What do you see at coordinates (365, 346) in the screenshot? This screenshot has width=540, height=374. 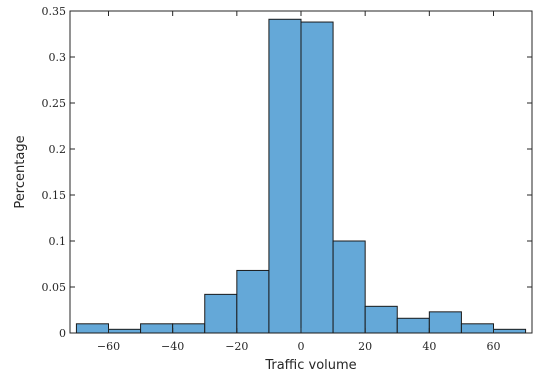 I see `x-tick-label: 20` at bounding box center [365, 346].